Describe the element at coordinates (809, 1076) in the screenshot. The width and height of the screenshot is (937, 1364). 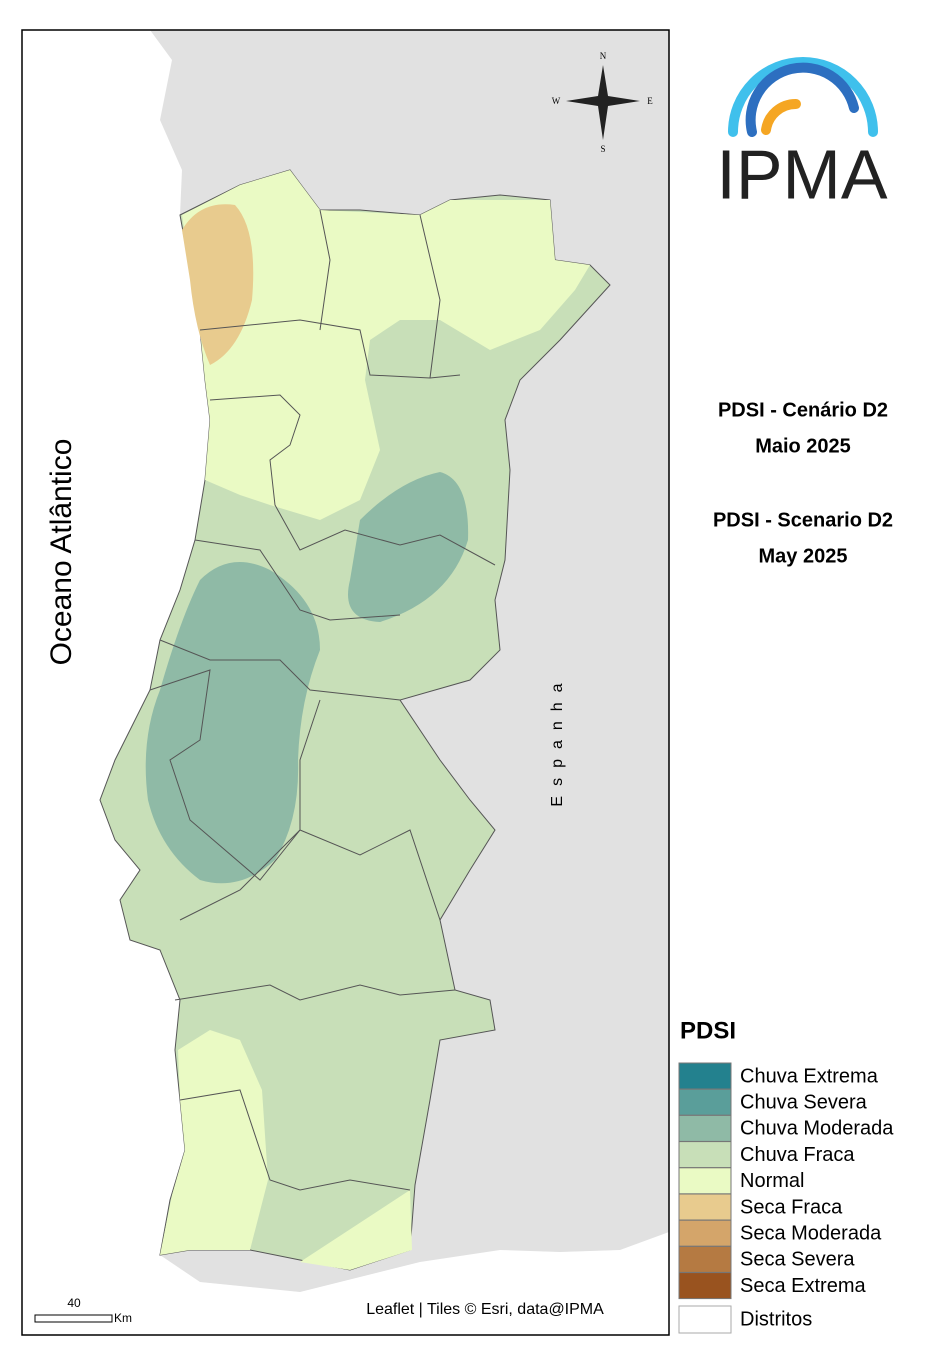
I see `legend-label: Chuva Extrema` at that location.